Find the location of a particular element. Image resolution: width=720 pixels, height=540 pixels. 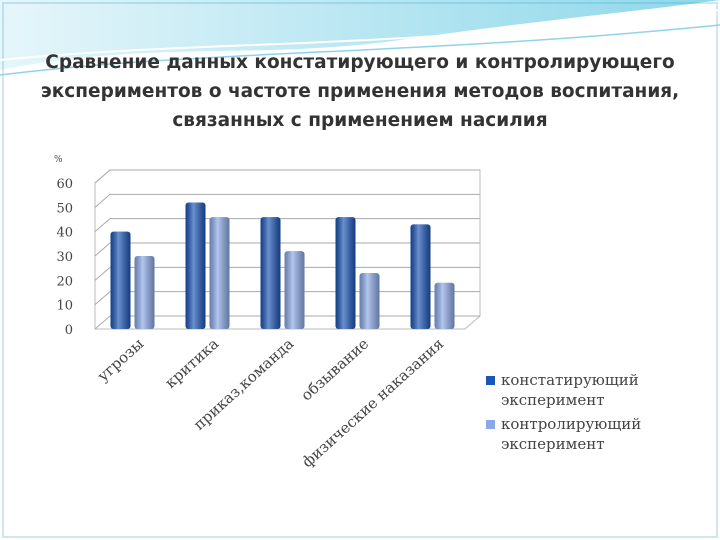

y-tick-label: 50 is located at coordinates (64, 208).